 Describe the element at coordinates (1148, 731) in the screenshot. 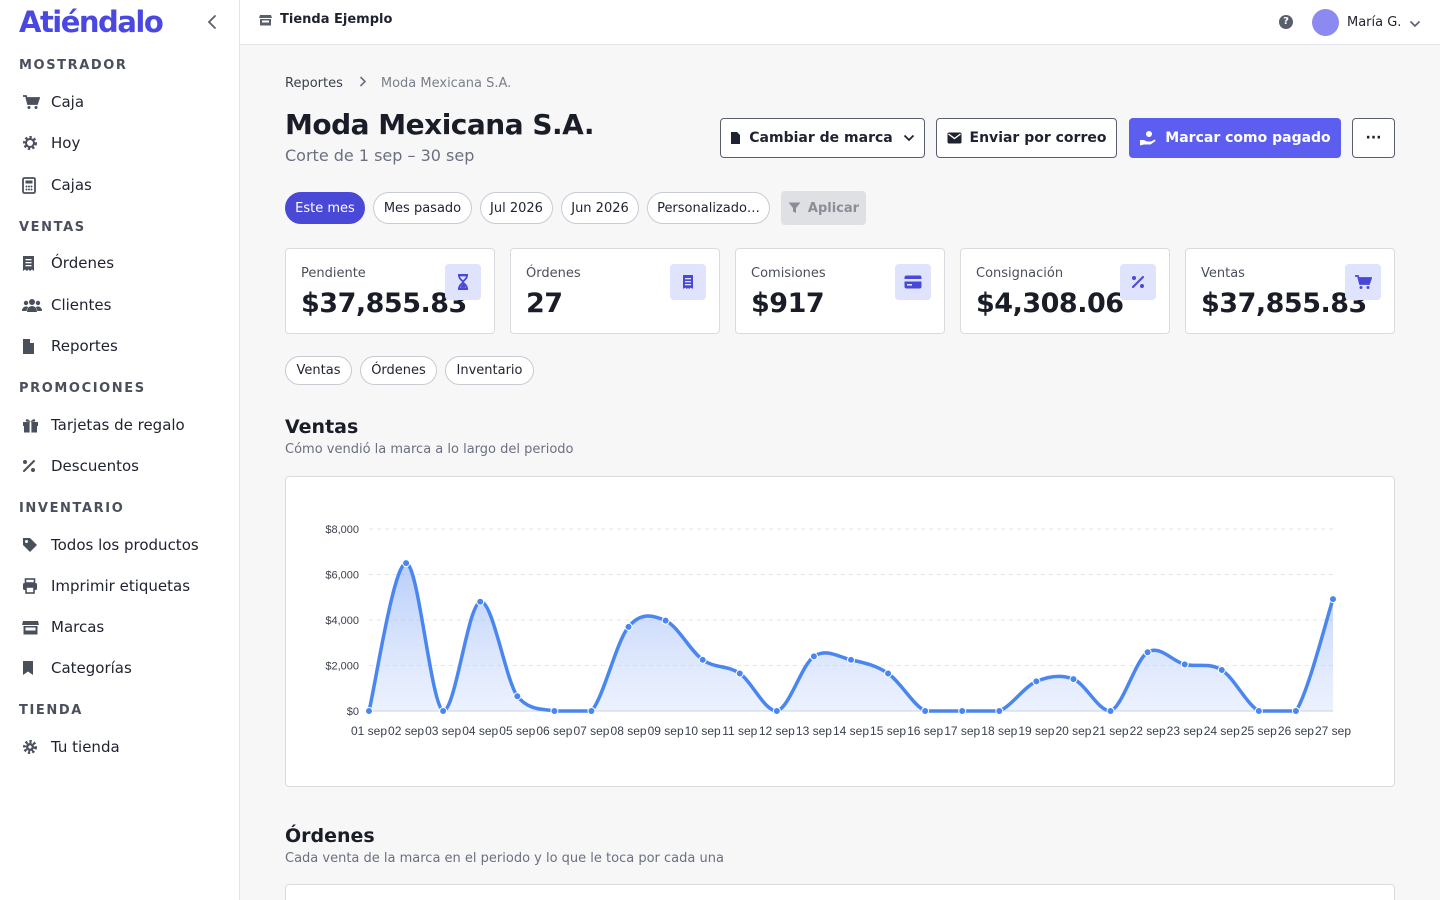

I see `x-tick-label: 22 sep` at that location.